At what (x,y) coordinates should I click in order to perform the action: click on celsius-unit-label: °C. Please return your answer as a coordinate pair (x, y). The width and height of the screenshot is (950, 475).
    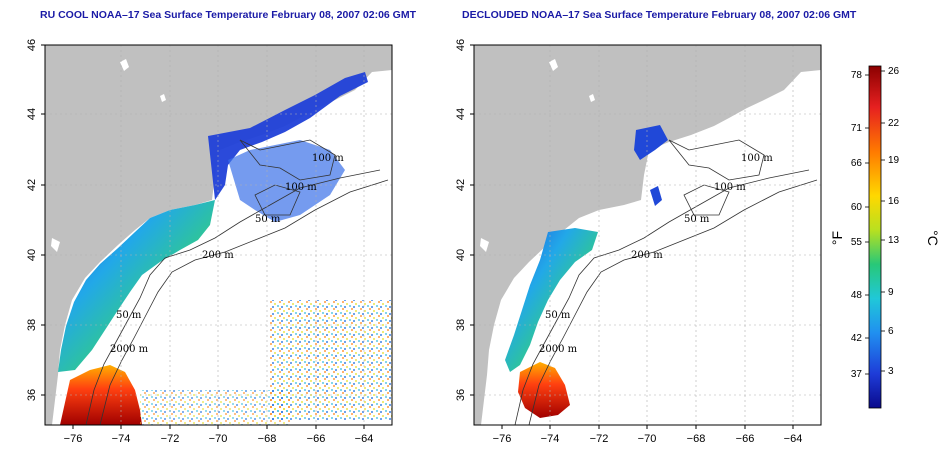
    Looking at the image, I should click on (933, 238).